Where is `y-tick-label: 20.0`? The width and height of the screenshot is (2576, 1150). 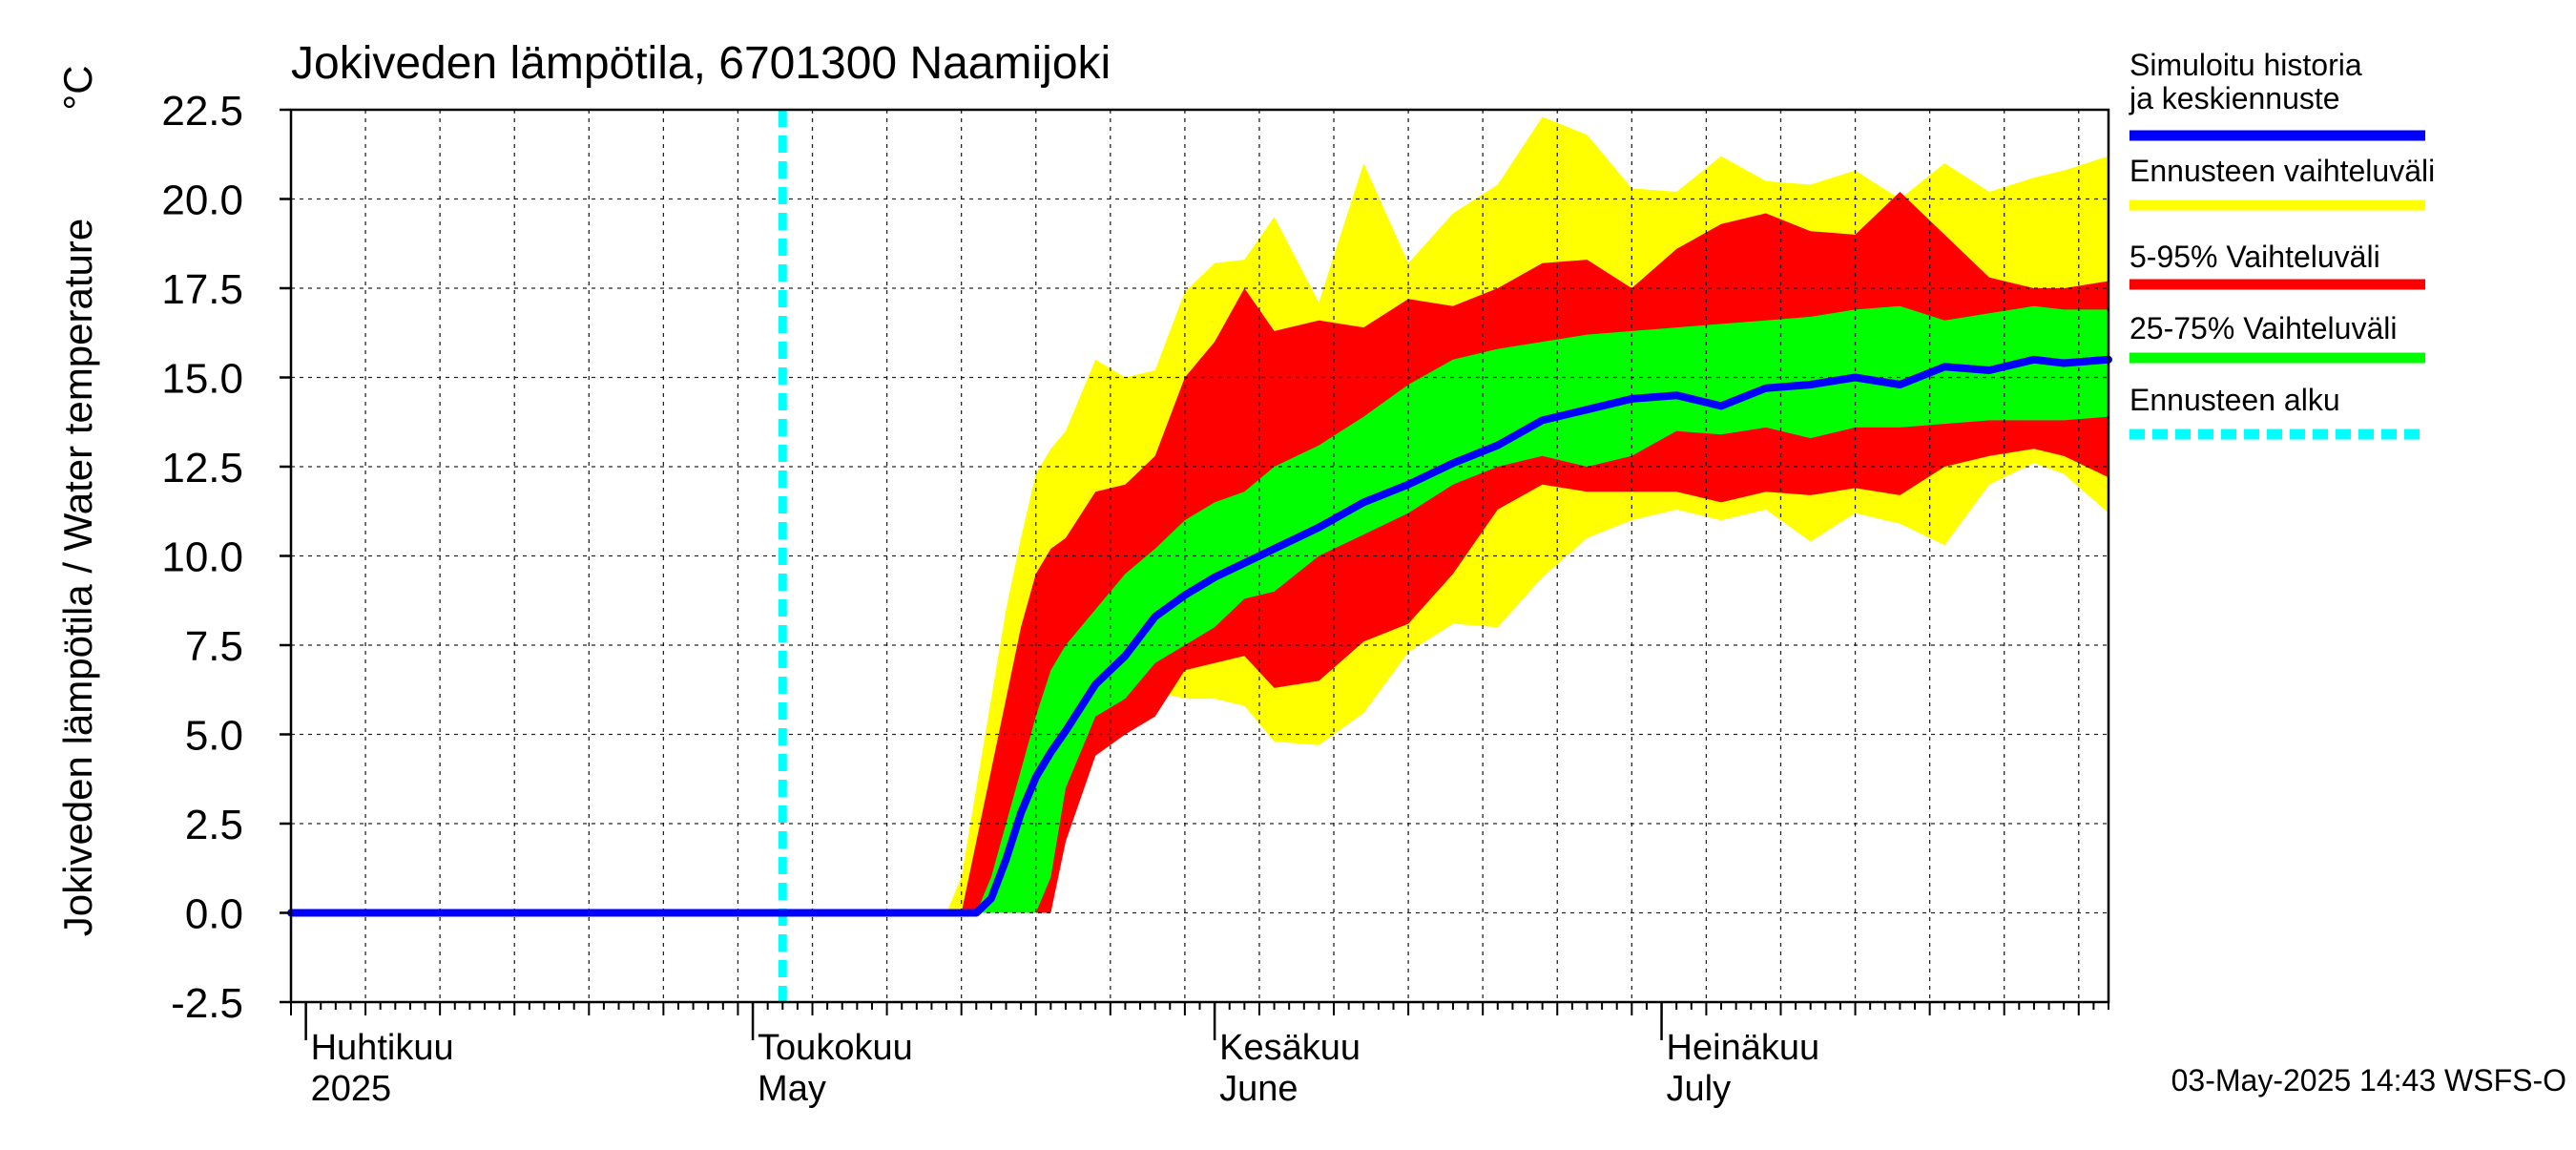 y-tick-label: 20.0 is located at coordinates (202, 201).